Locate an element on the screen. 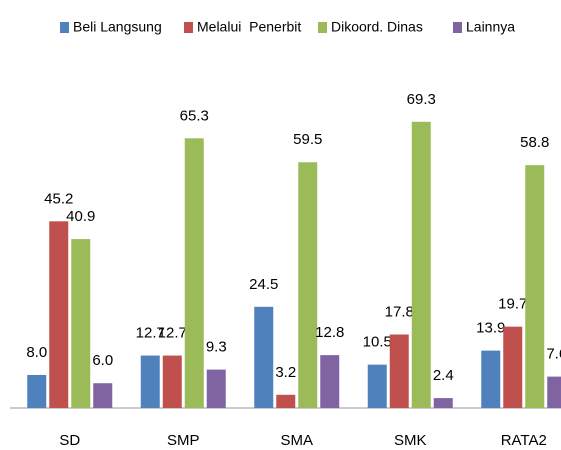 The height and width of the screenshot is (450, 561). data-label: 59.5 is located at coordinates (307, 139).